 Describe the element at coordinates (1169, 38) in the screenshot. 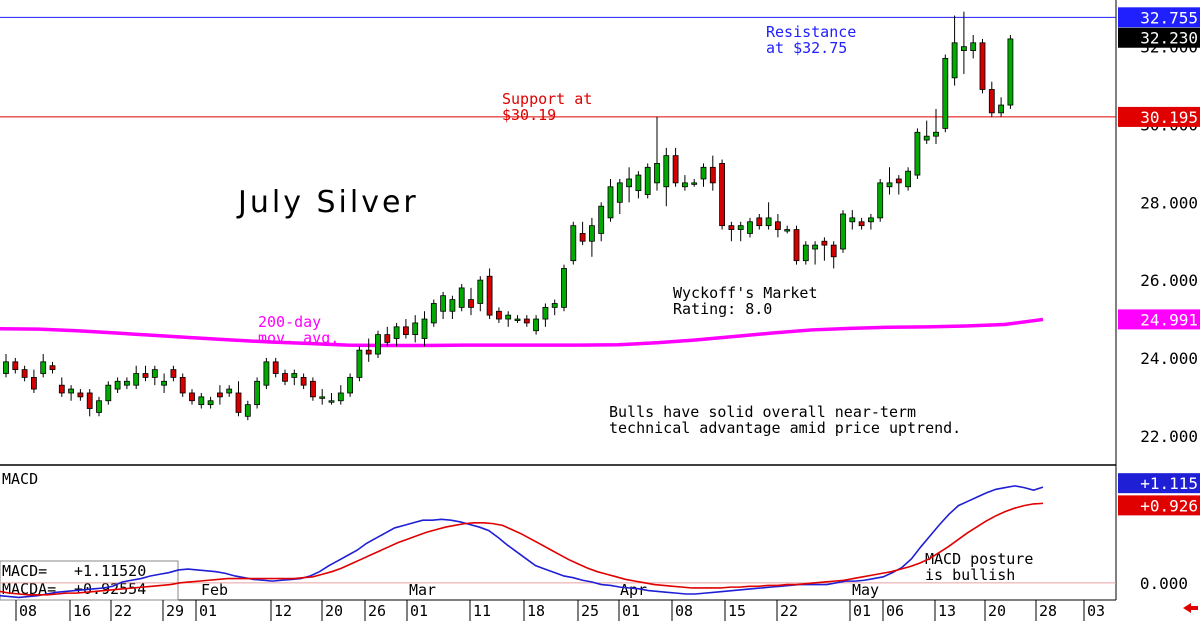

I see `last-price-tag-text: 32.230` at that location.